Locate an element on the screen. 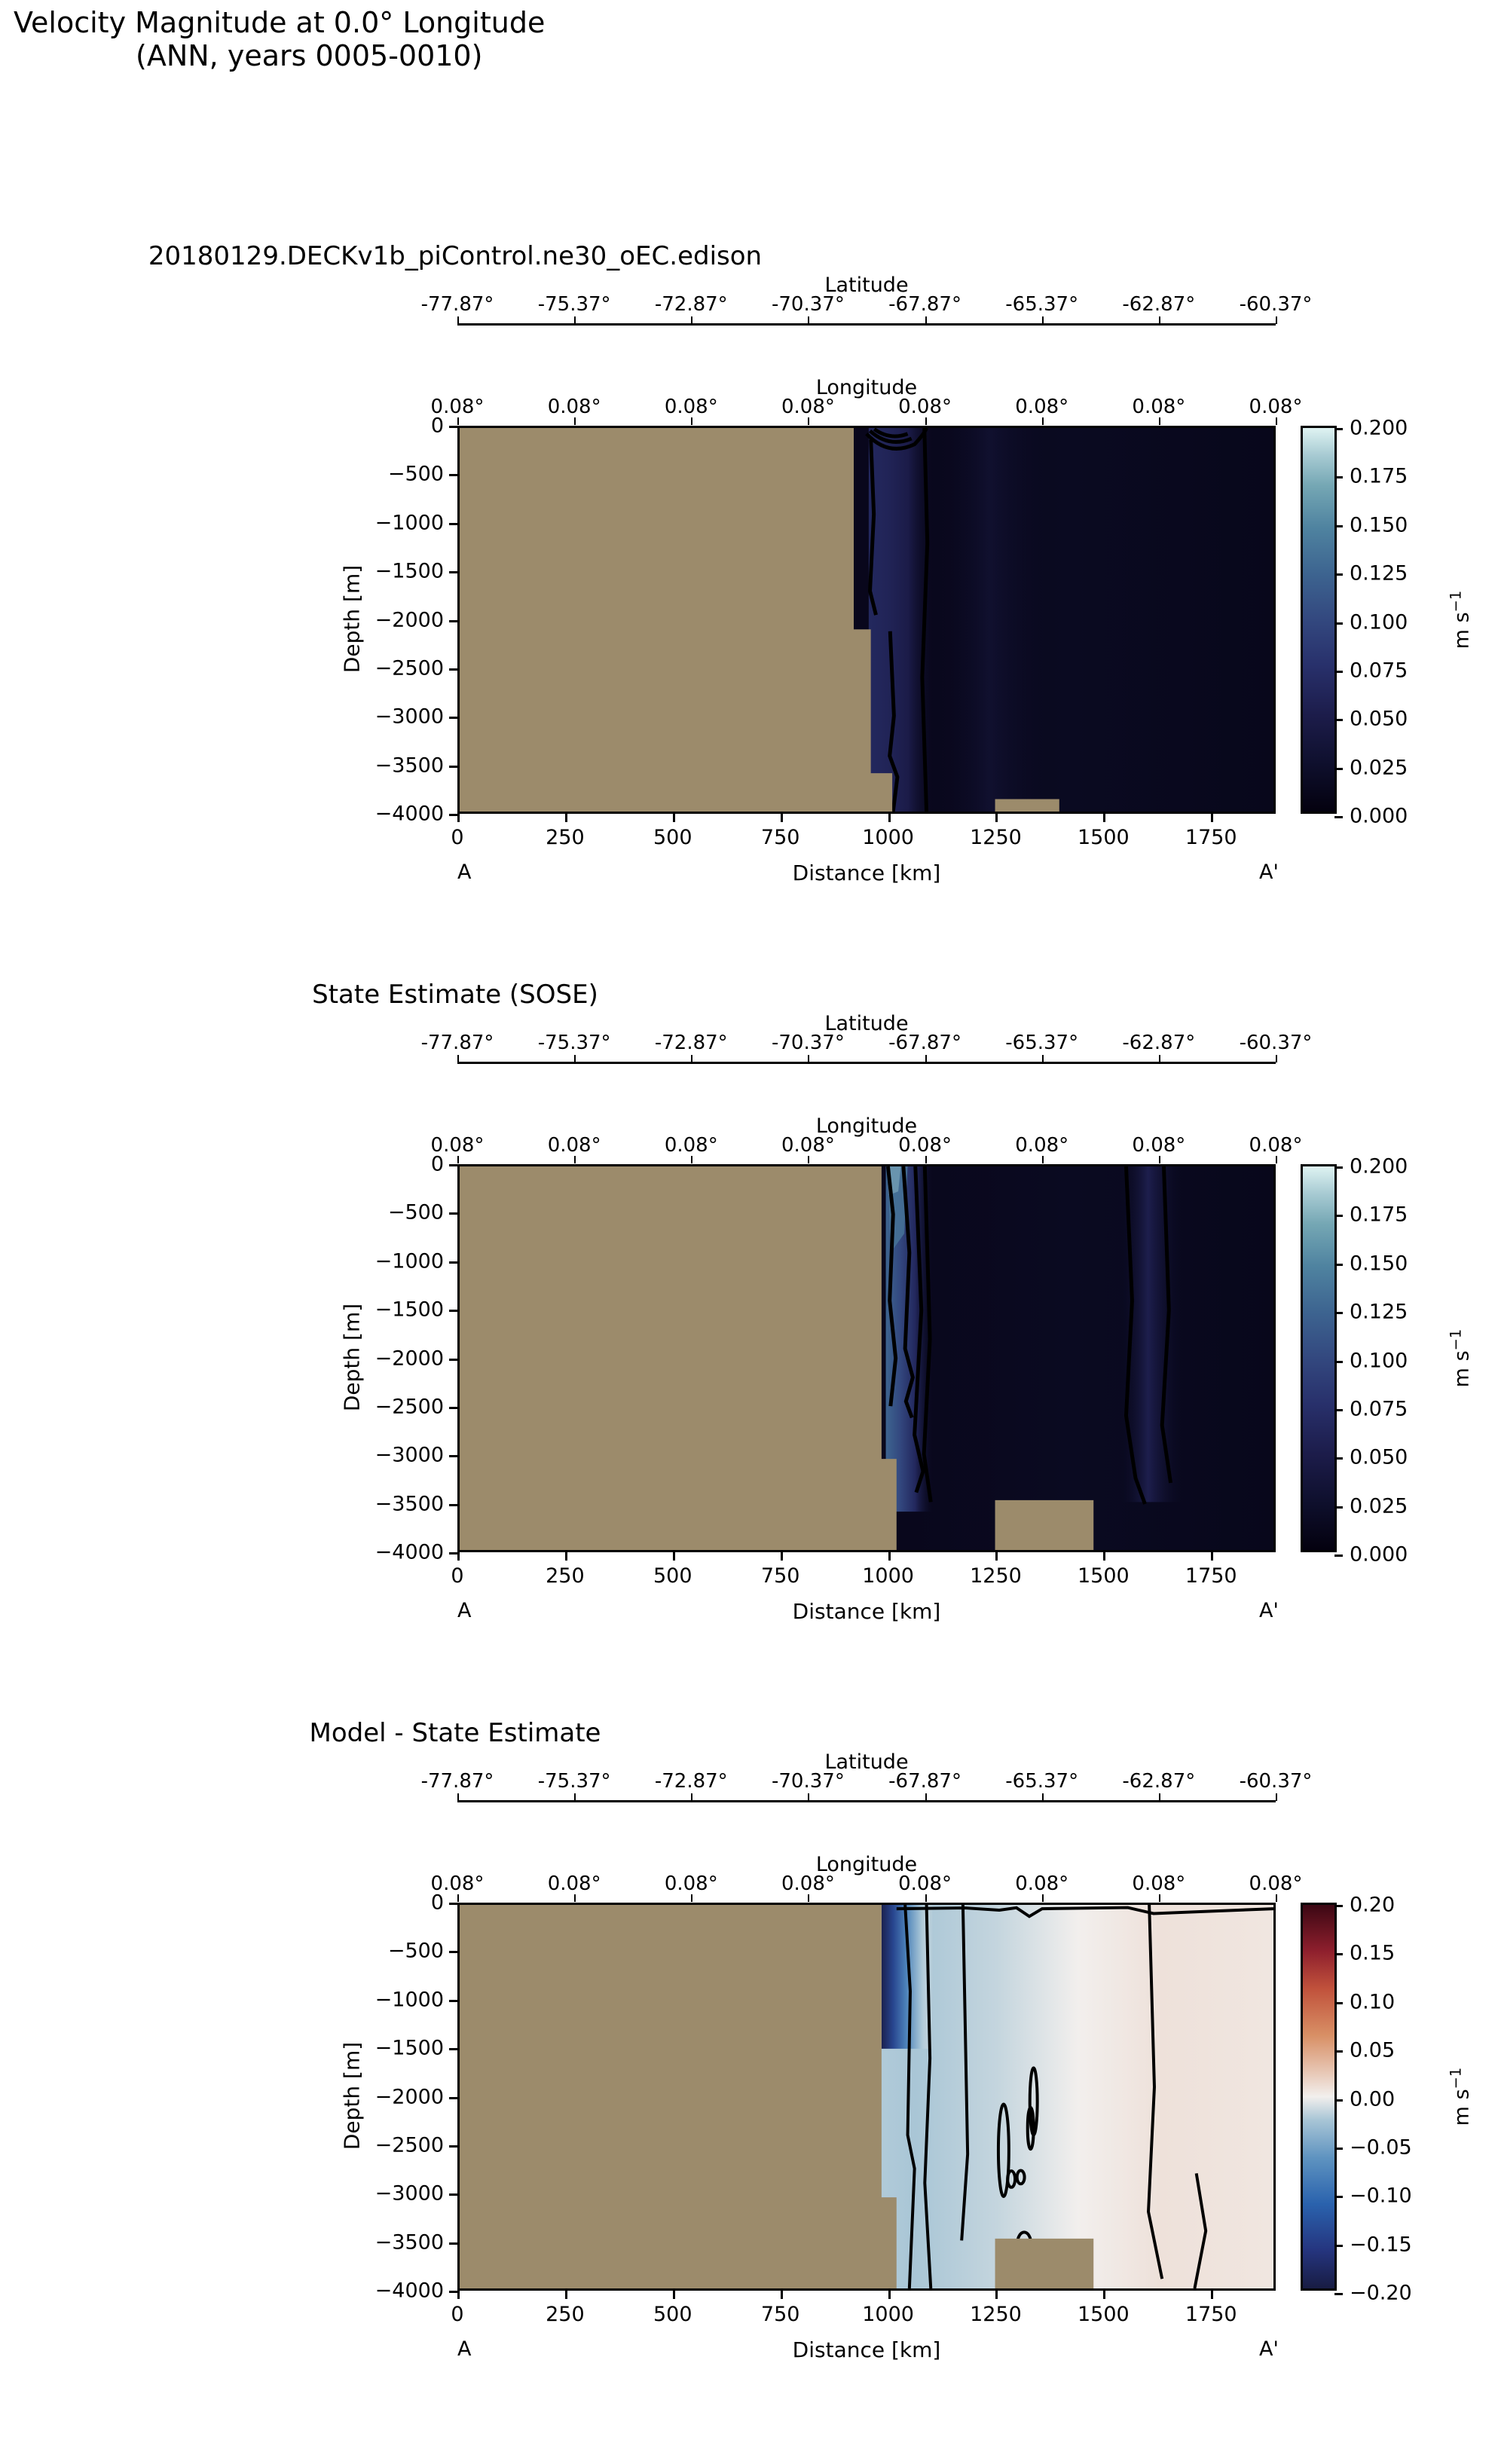  transect-end-label: A' is located at coordinates (1269, 2349).